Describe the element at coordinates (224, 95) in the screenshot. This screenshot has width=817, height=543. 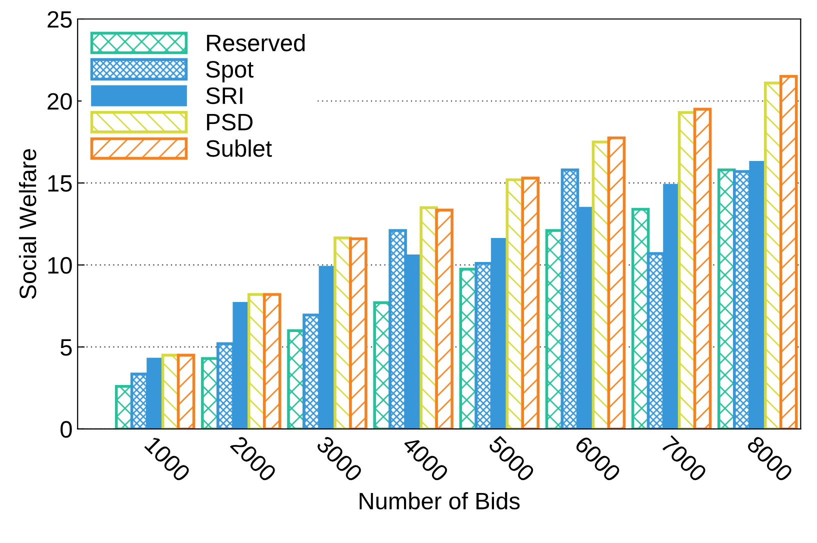
I see `legend-label: SRI` at that location.